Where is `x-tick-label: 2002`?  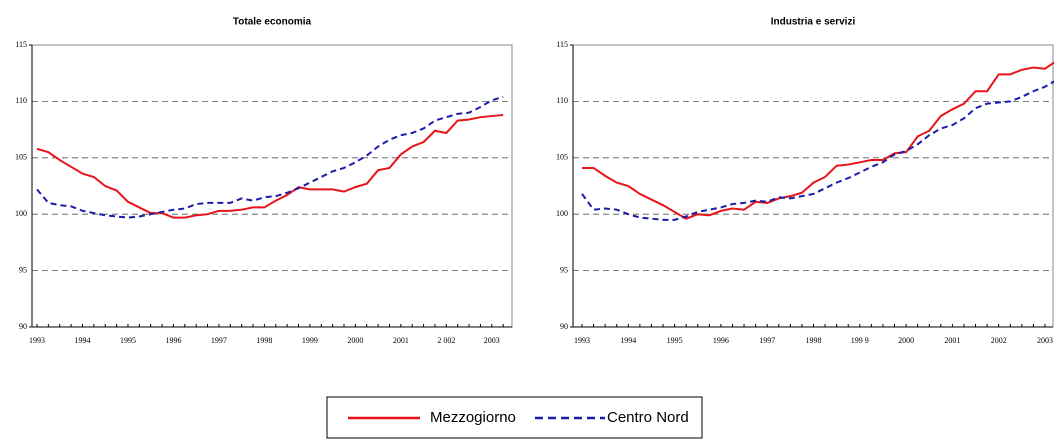 x-tick-label: 2002 is located at coordinates (999, 340).